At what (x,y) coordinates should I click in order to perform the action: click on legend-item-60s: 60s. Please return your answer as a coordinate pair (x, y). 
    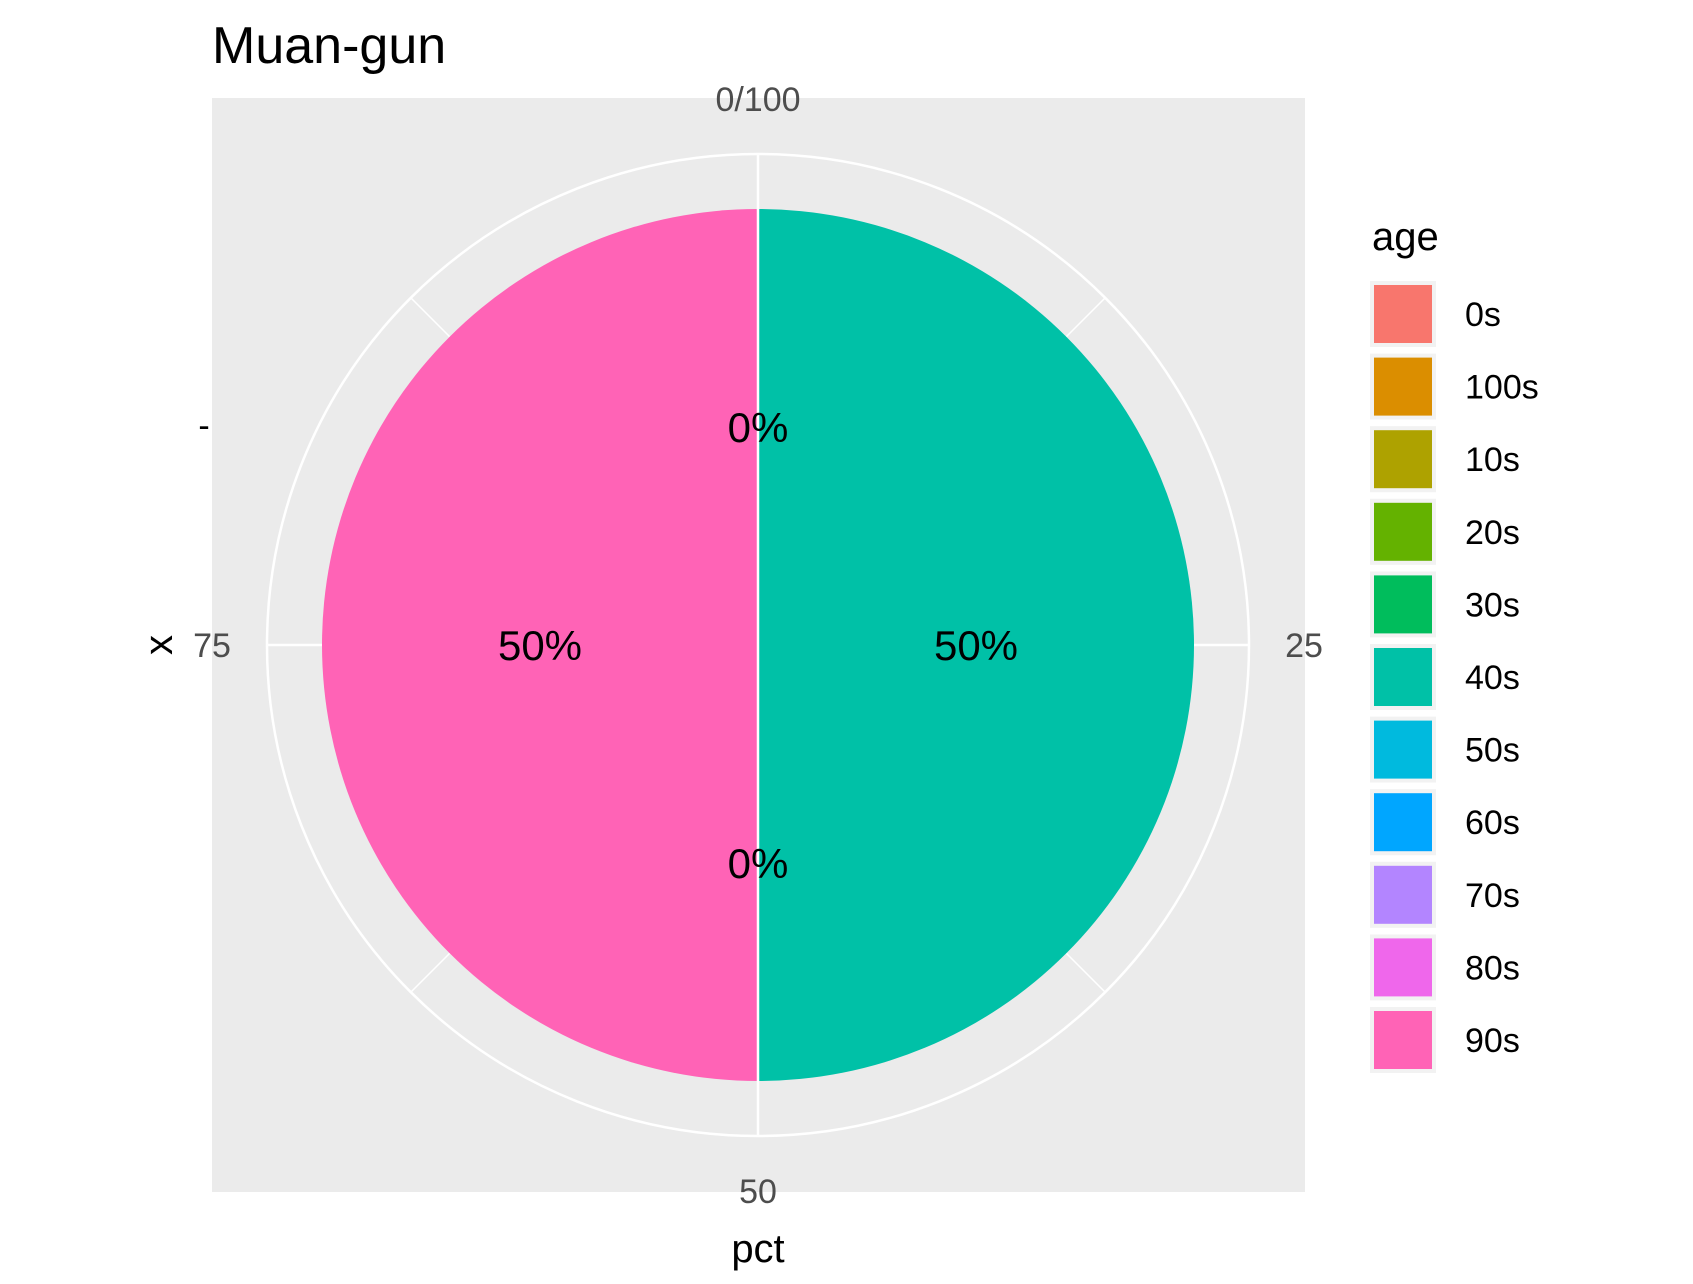
    Looking at the image, I should click on (1445, 822).